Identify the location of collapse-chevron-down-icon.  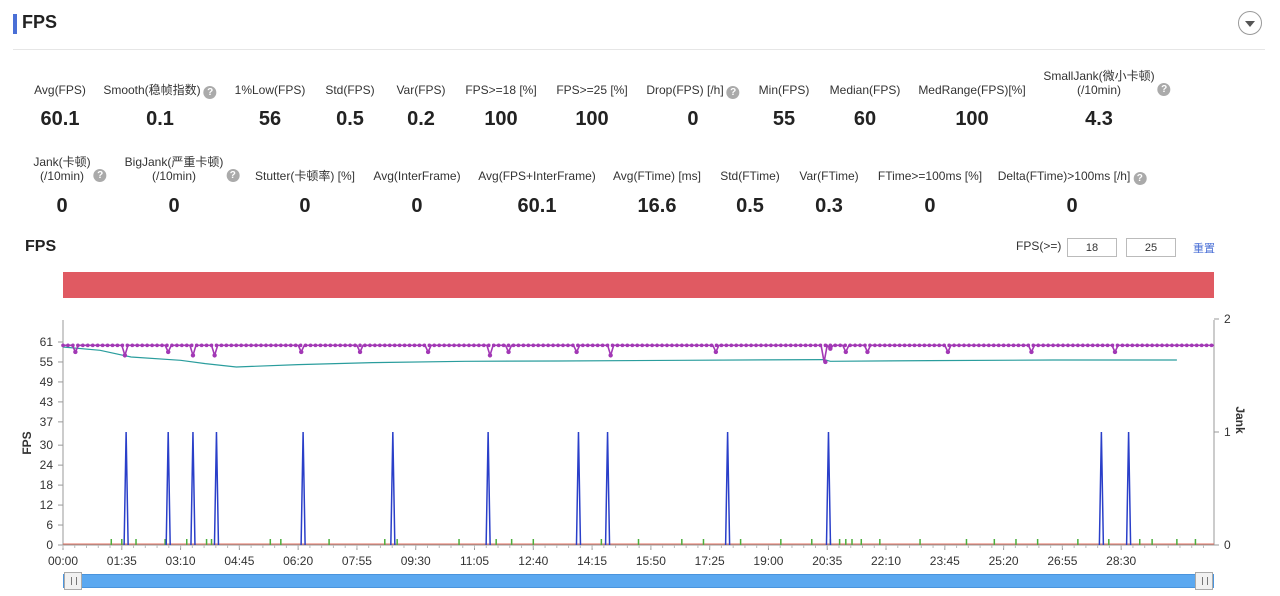
(1250, 23).